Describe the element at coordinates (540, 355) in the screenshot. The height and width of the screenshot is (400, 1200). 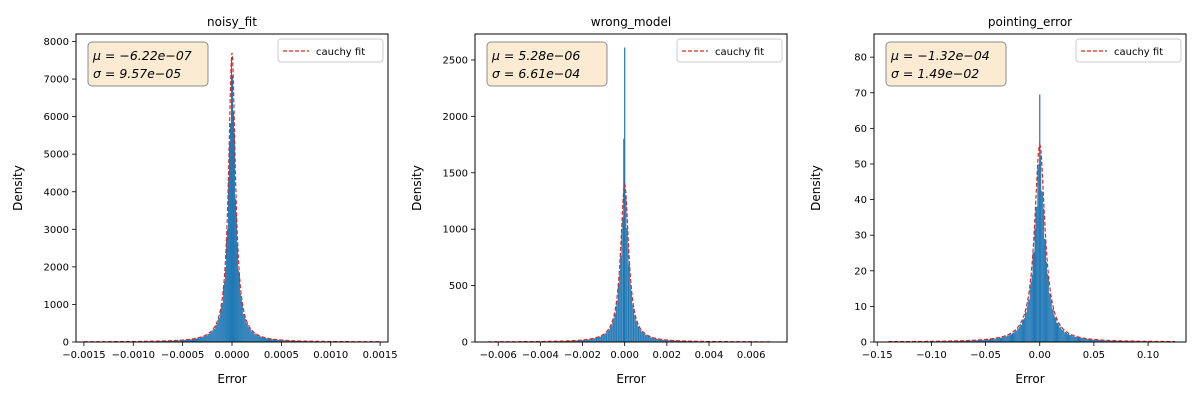
I see `x-tick-label: −0.004` at that location.